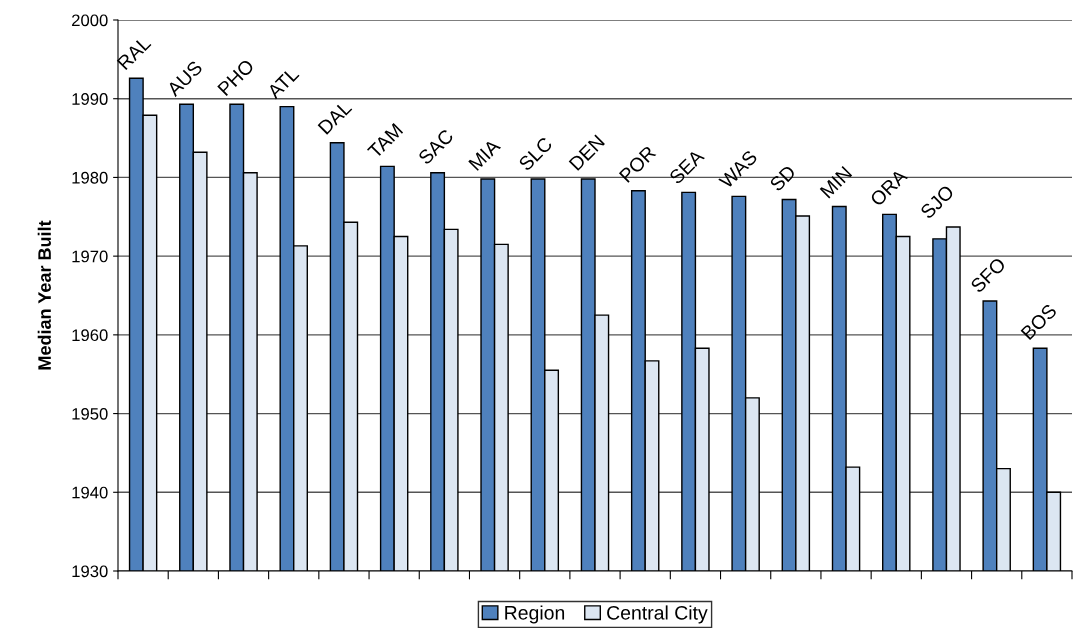  I want to click on x-tick-label: SJO, so click(937, 202).